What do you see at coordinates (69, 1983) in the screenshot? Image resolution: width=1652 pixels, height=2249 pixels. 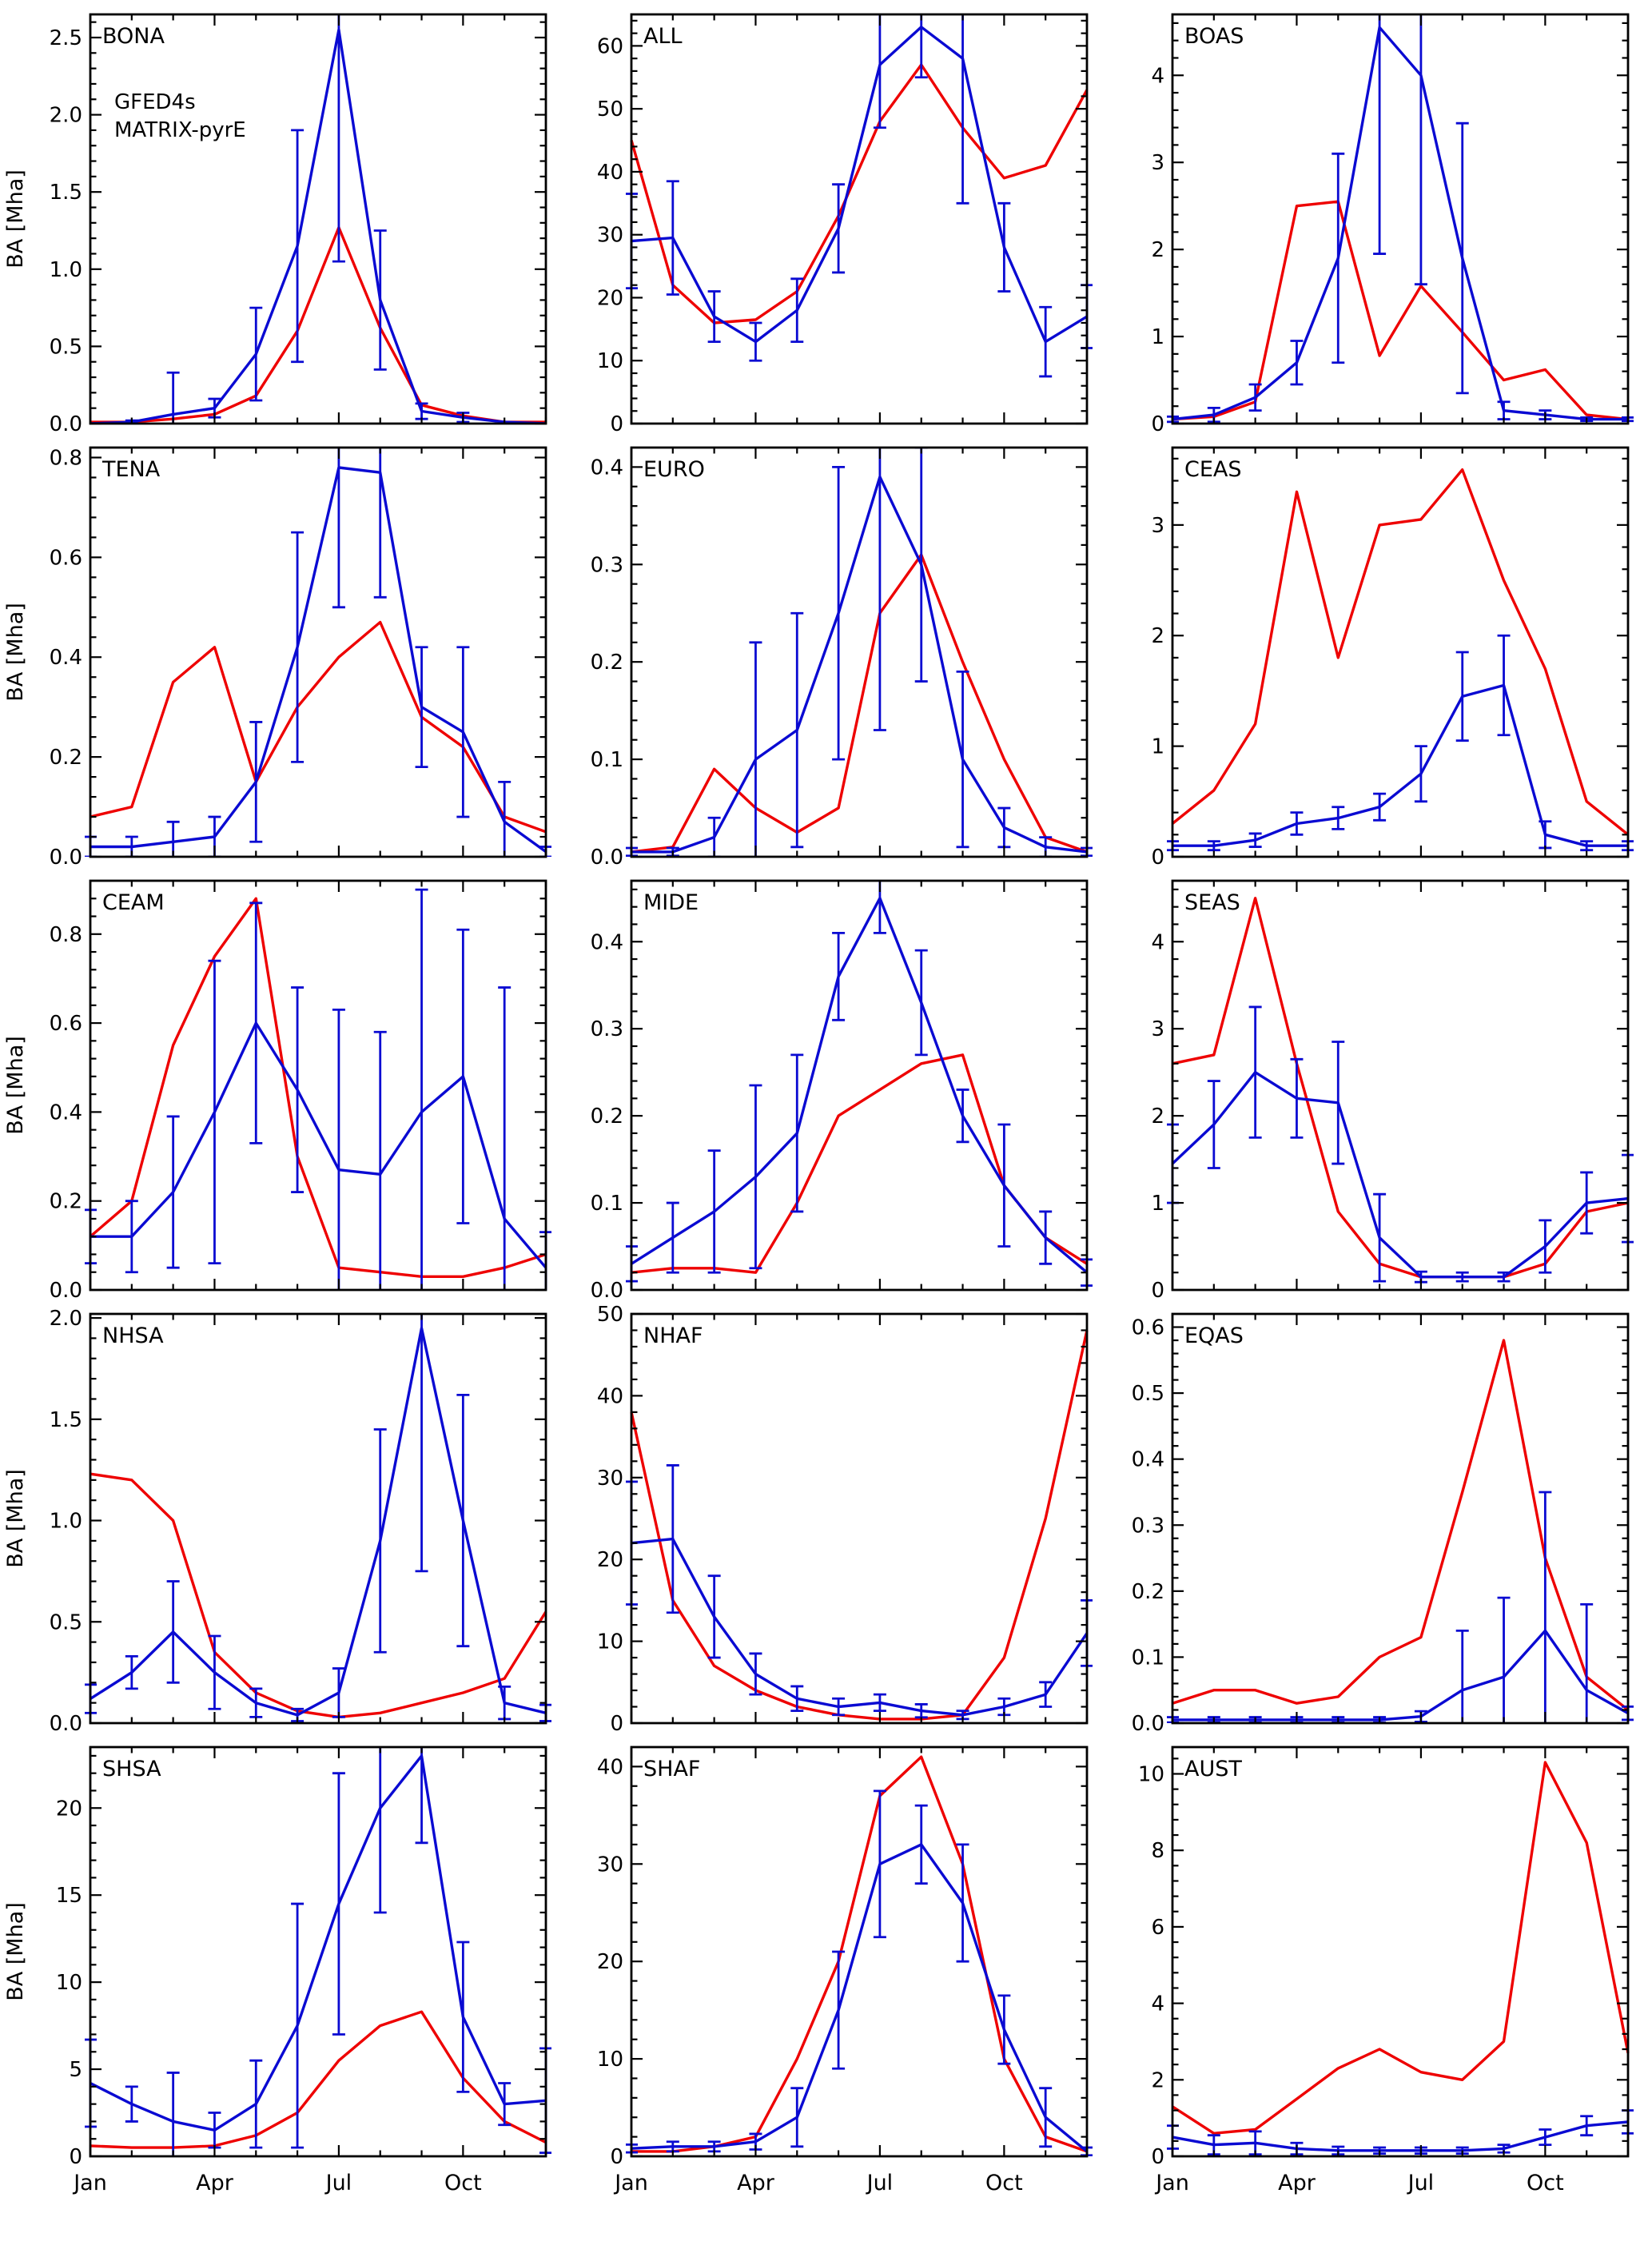 I see `y-tick-label: 10` at bounding box center [69, 1983].